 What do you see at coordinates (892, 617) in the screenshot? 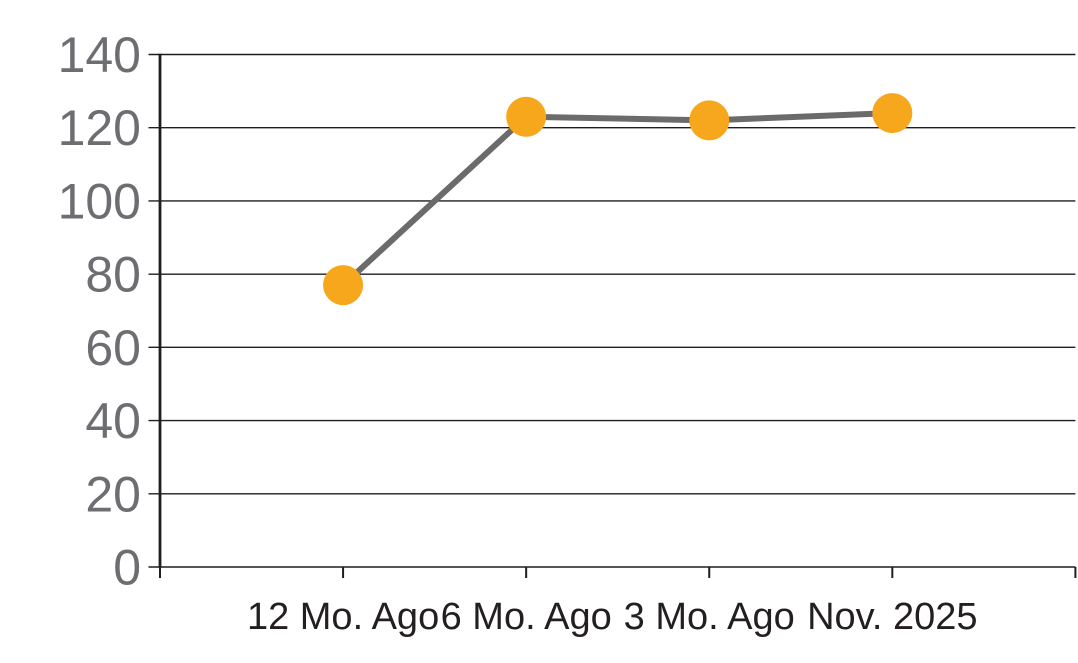
I see `x-axis-tick-label: Nov. 2025` at bounding box center [892, 617].